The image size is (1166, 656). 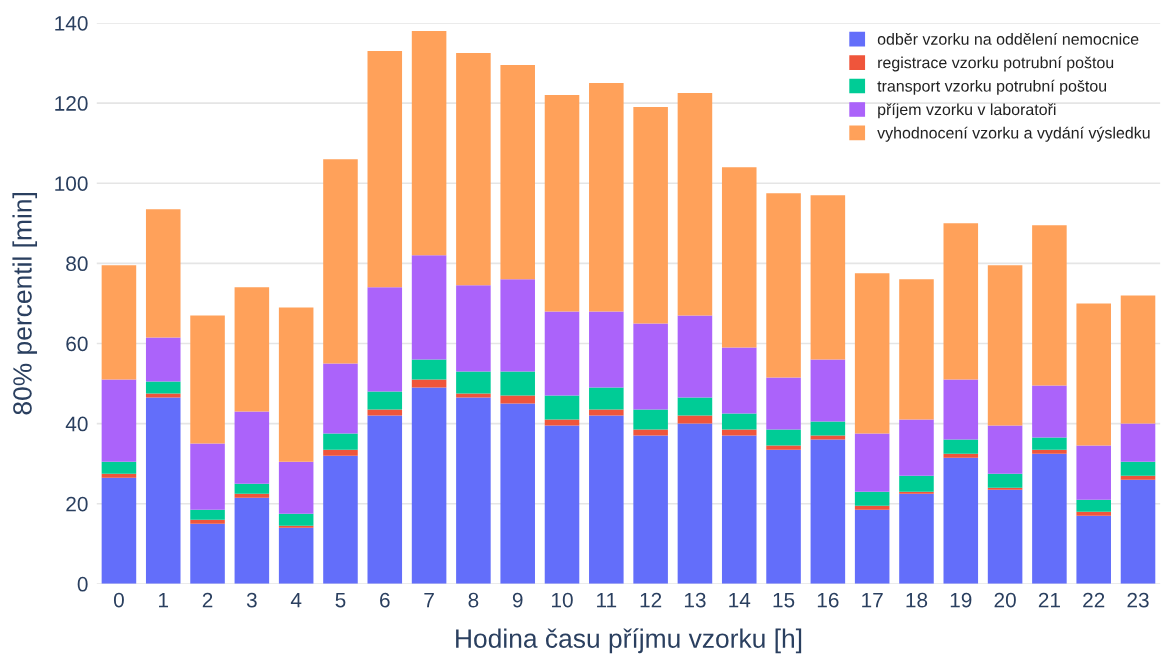 What do you see at coordinates (429, 600) in the screenshot?
I see `x-tick-label: 7` at bounding box center [429, 600].